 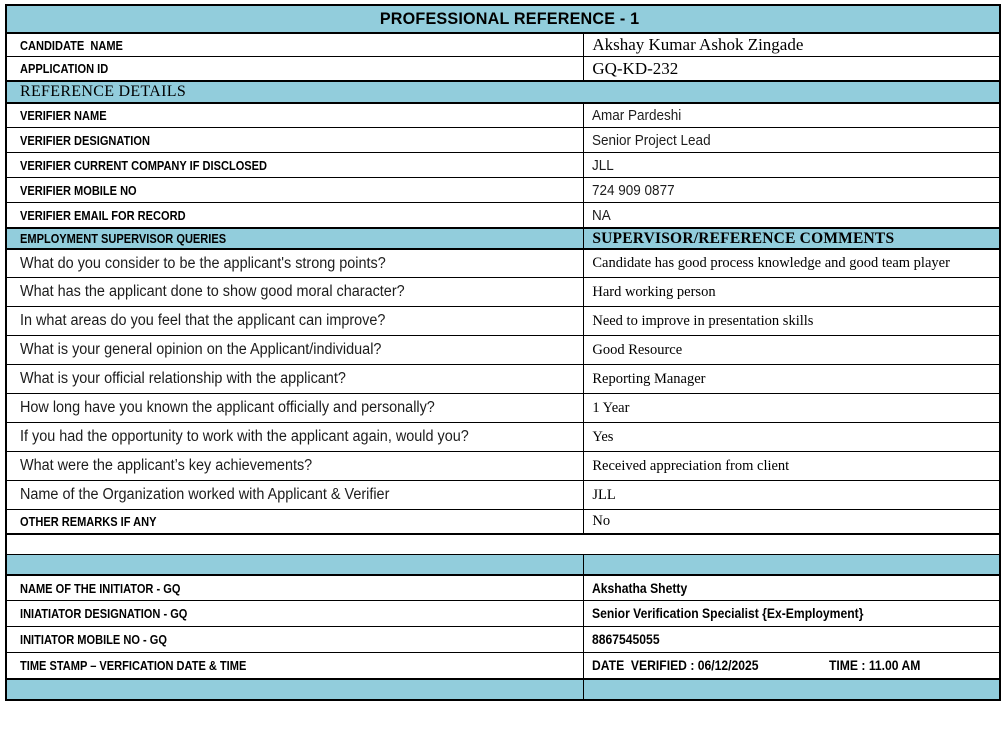 I want to click on timestamp-label: TIME STAMP – VERFICATION DATE & TIME, so click(x=133, y=665).